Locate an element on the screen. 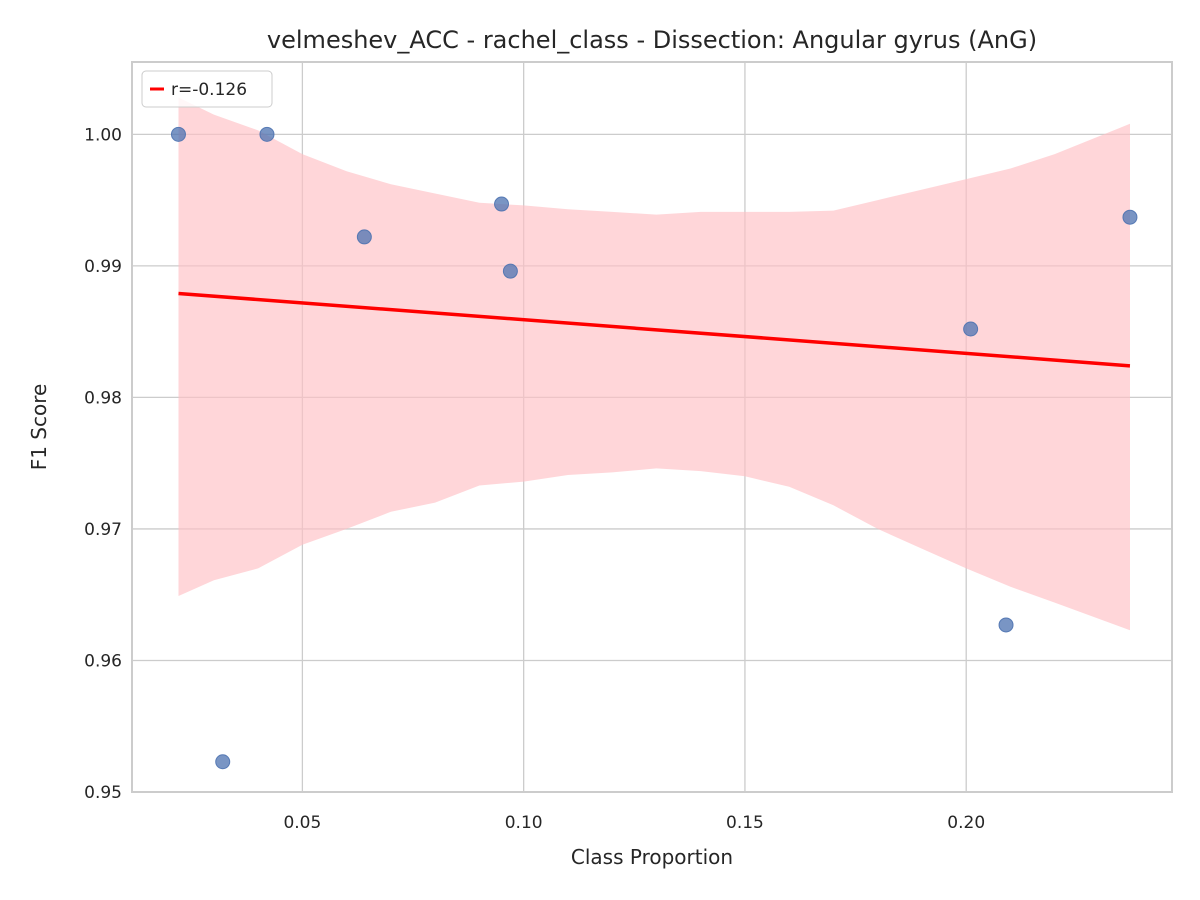 This screenshot has height=900, width=1200. x-tick-label: 0.05 is located at coordinates (302, 823).